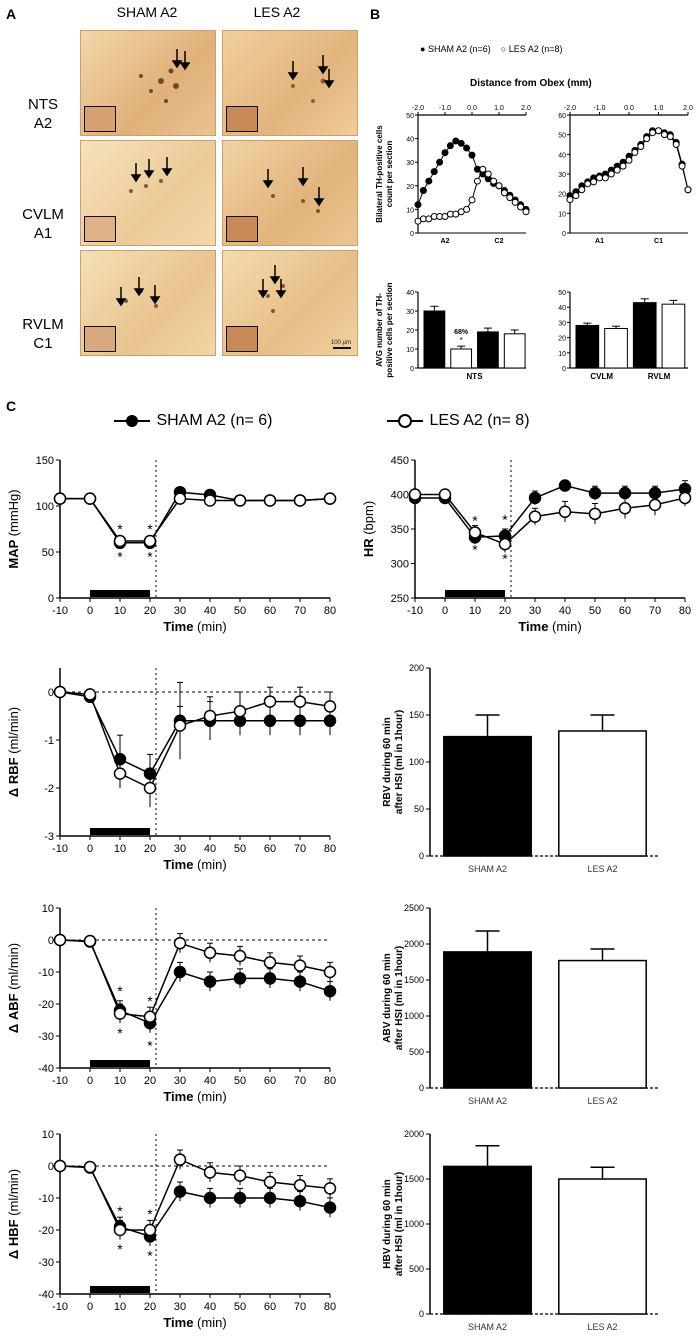 The width and height of the screenshot is (700, 1339). Describe the element at coordinates (526, 108) in the screenshot. I see `x-tick-label: 2.0` at that location.